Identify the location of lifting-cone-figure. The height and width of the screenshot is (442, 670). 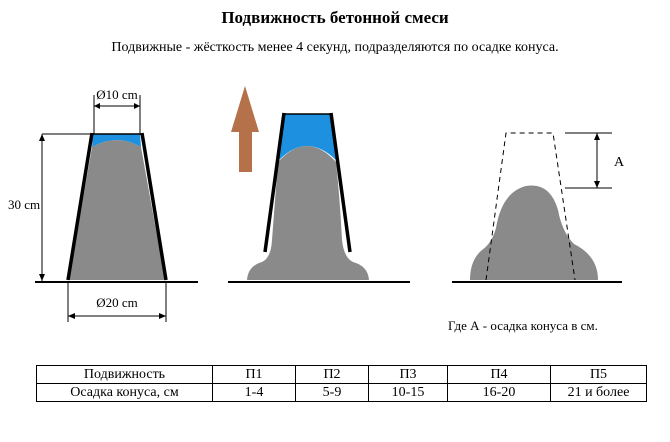
(308, 196).